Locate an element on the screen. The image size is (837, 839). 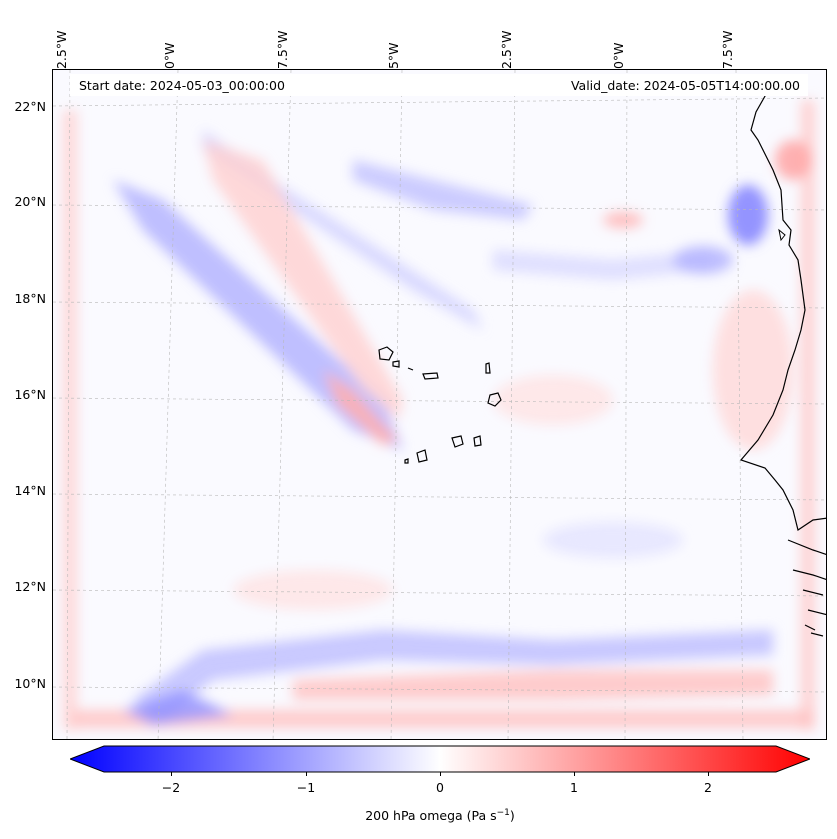
cape-verde-islands is located at coordinates (440, 405).